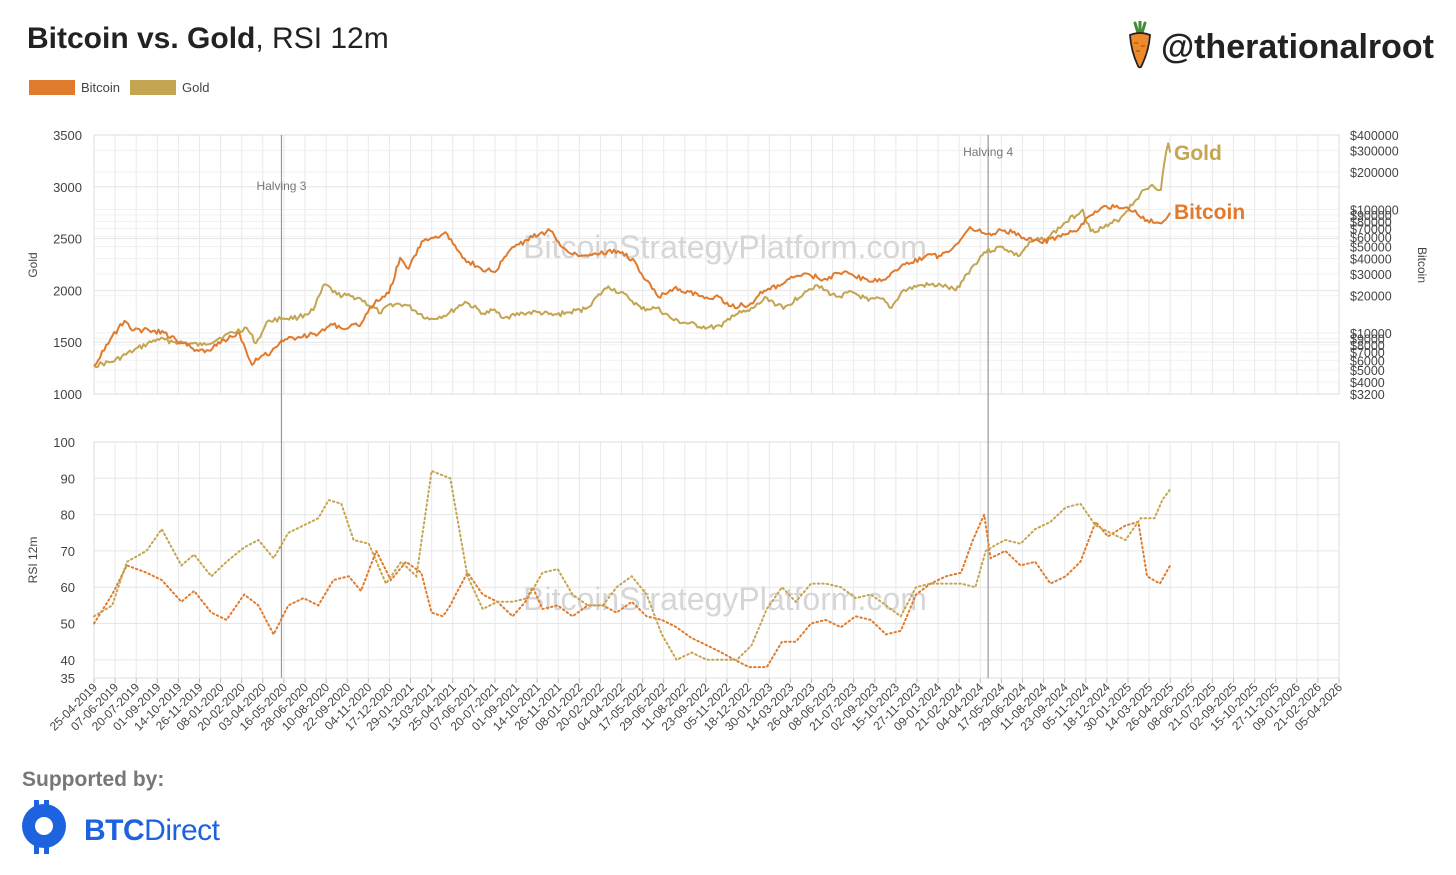 The width and height of the screenshot is (1456, 875). I want to click on y-tick-label-right: $4000, so click(1367, 383).